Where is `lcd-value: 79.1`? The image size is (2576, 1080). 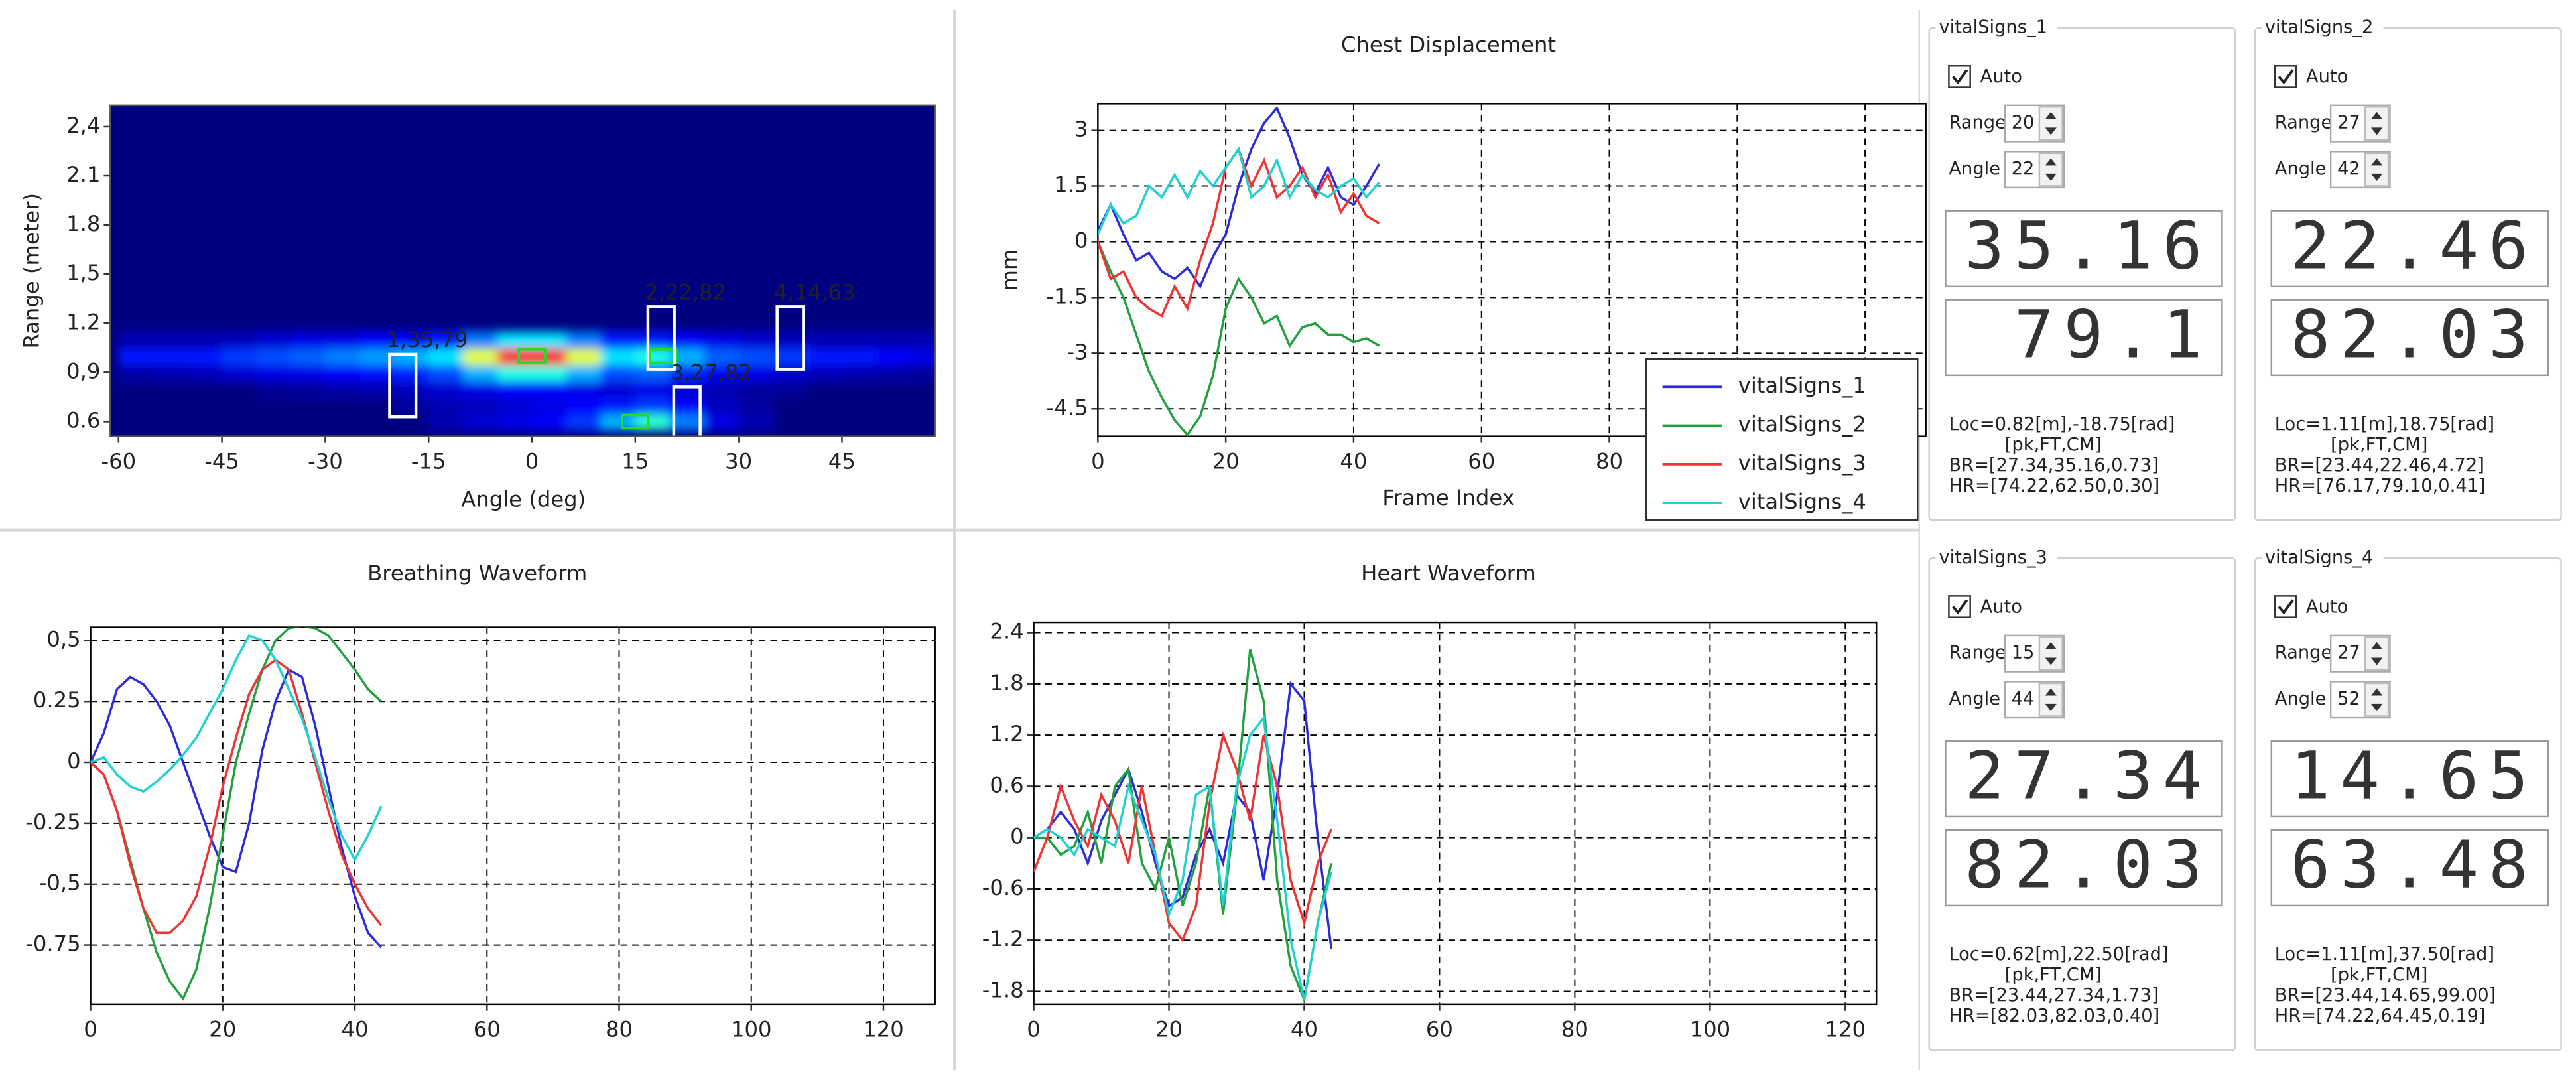 lcd-value: 79.1 is located at coordinates (2114, 335).